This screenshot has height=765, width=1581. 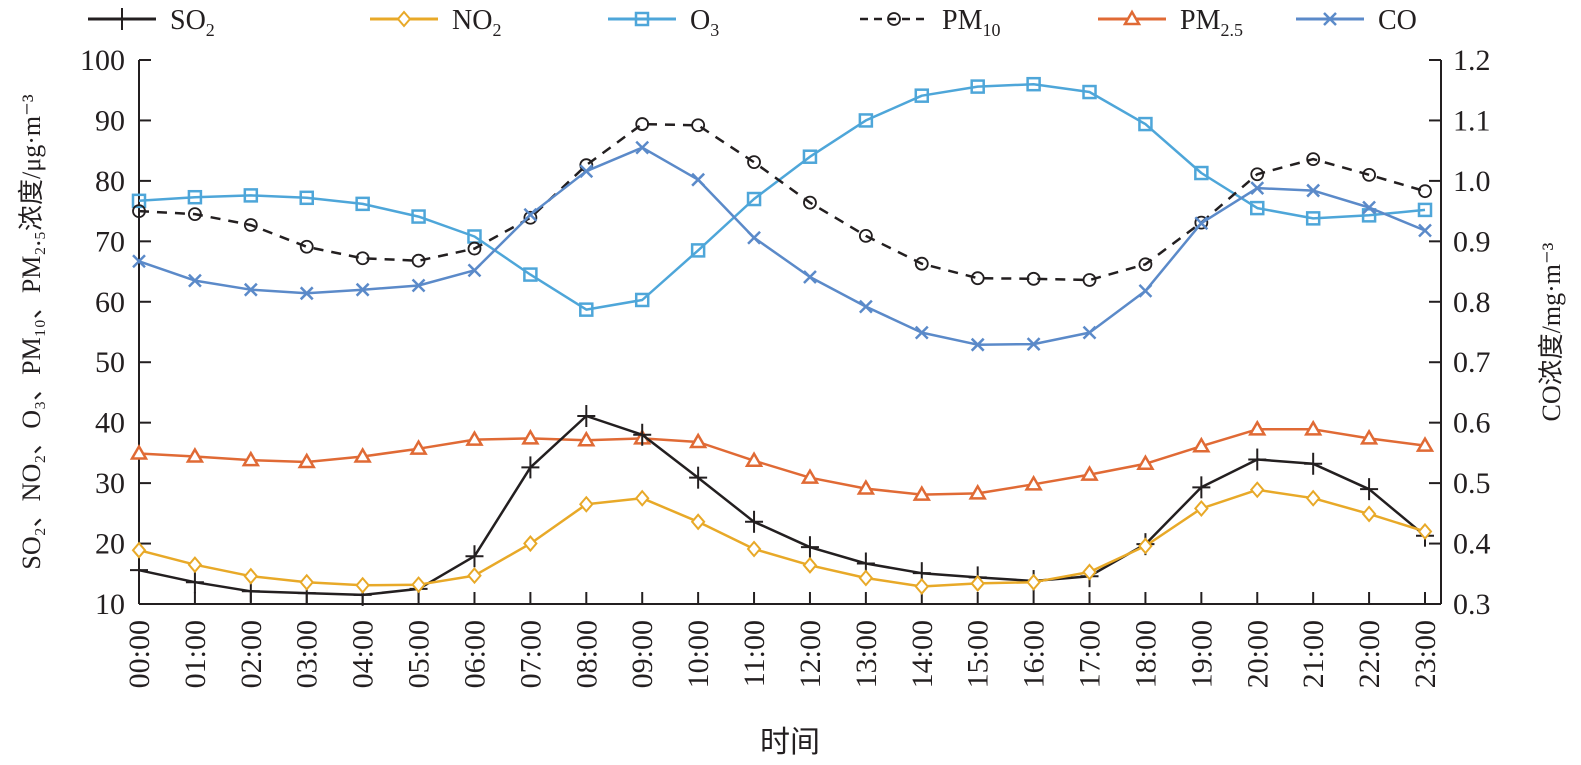 I want to click on right-tick-label: 0.3, so click(x=1472, y=604).